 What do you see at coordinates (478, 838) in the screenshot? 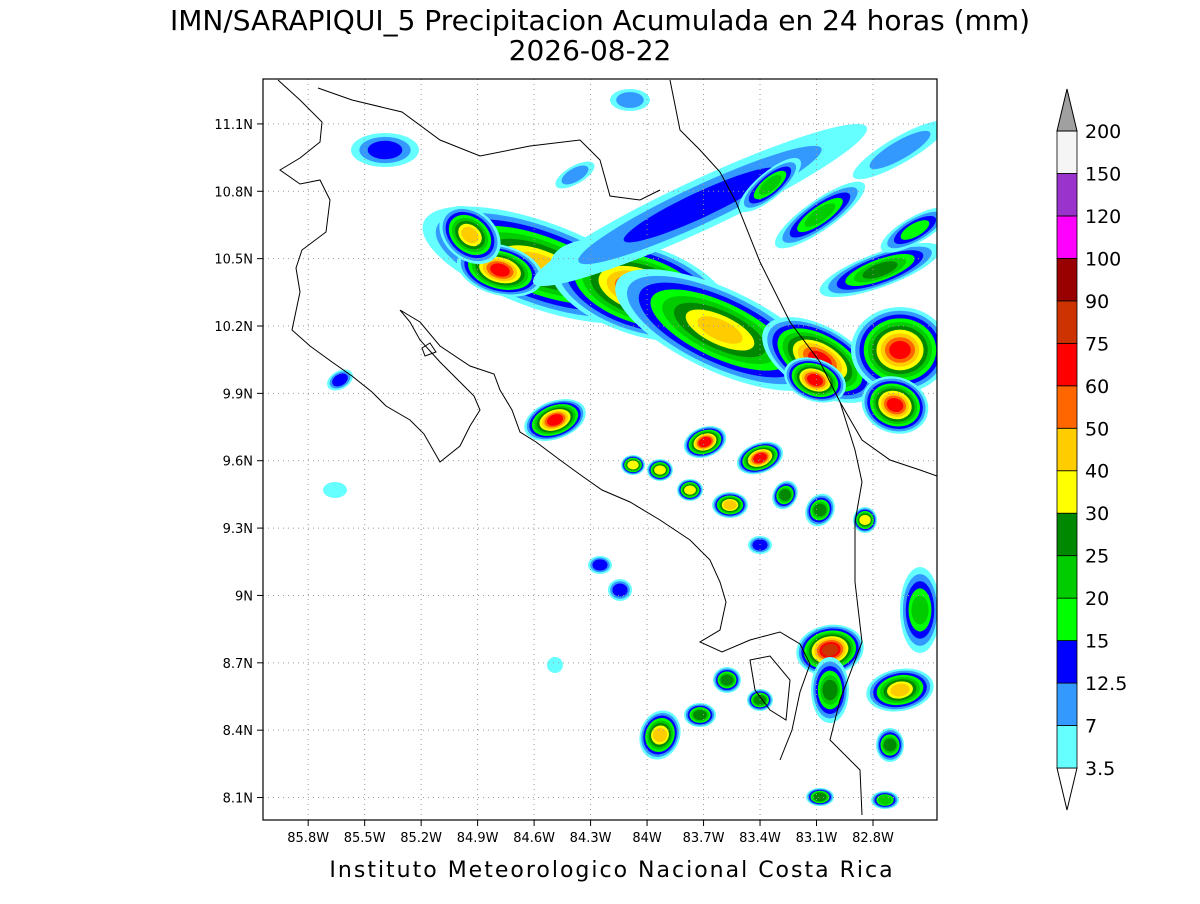
I see `x-tick-label: 84.9W` at bounding box center [478, 838].